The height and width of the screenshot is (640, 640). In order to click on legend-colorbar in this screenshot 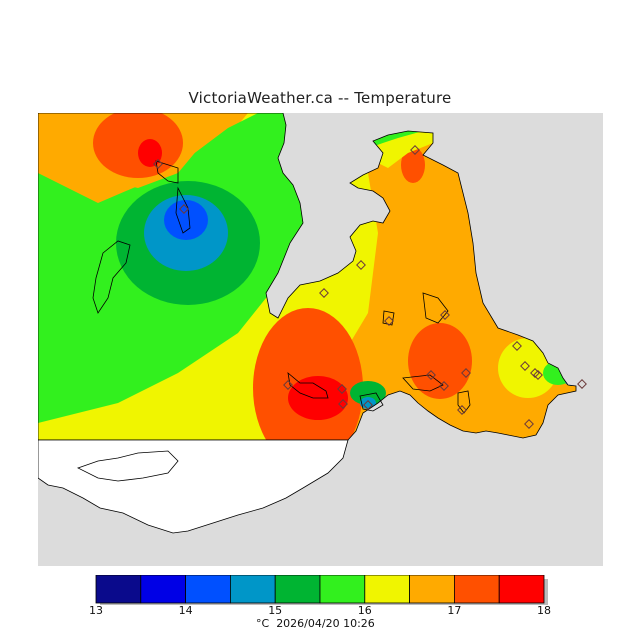, I will do `click(321, 590)`.